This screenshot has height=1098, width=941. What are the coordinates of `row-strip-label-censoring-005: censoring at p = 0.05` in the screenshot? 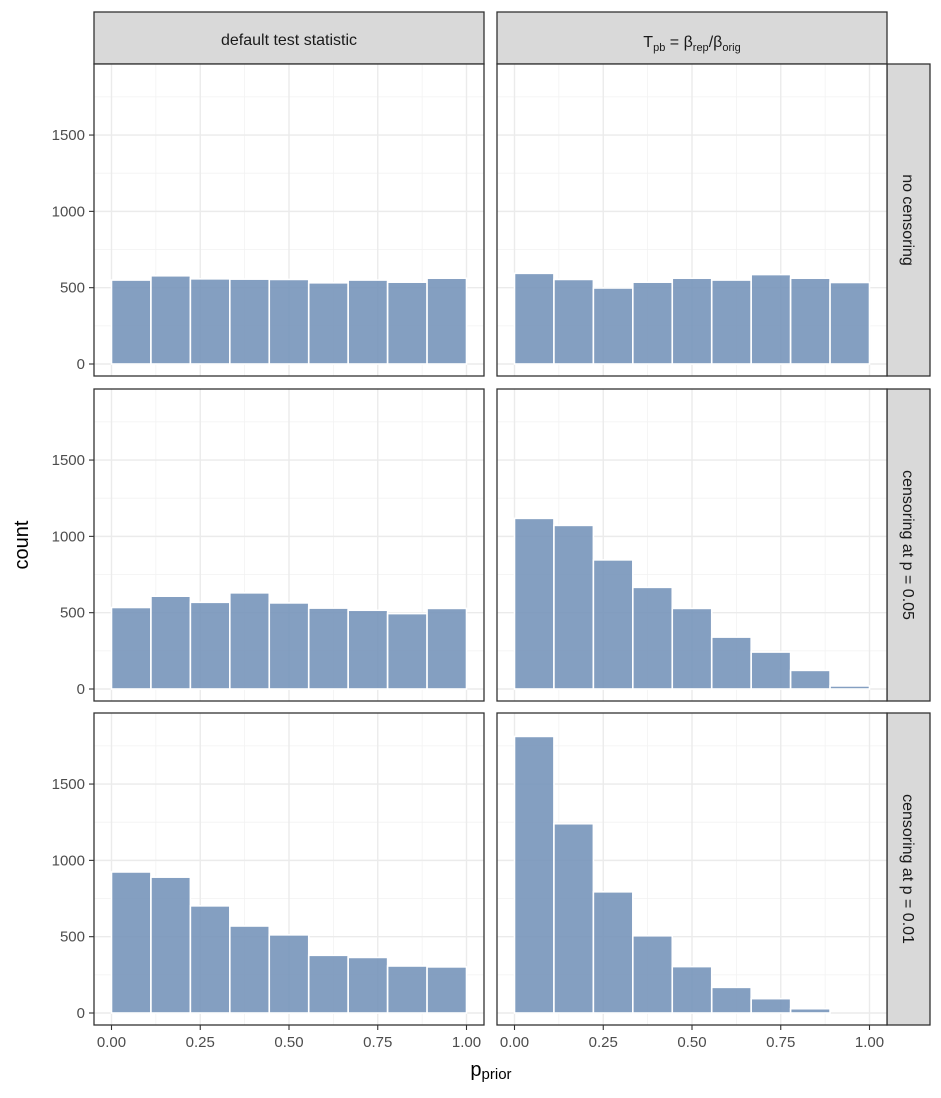 It's located at (907, 545).